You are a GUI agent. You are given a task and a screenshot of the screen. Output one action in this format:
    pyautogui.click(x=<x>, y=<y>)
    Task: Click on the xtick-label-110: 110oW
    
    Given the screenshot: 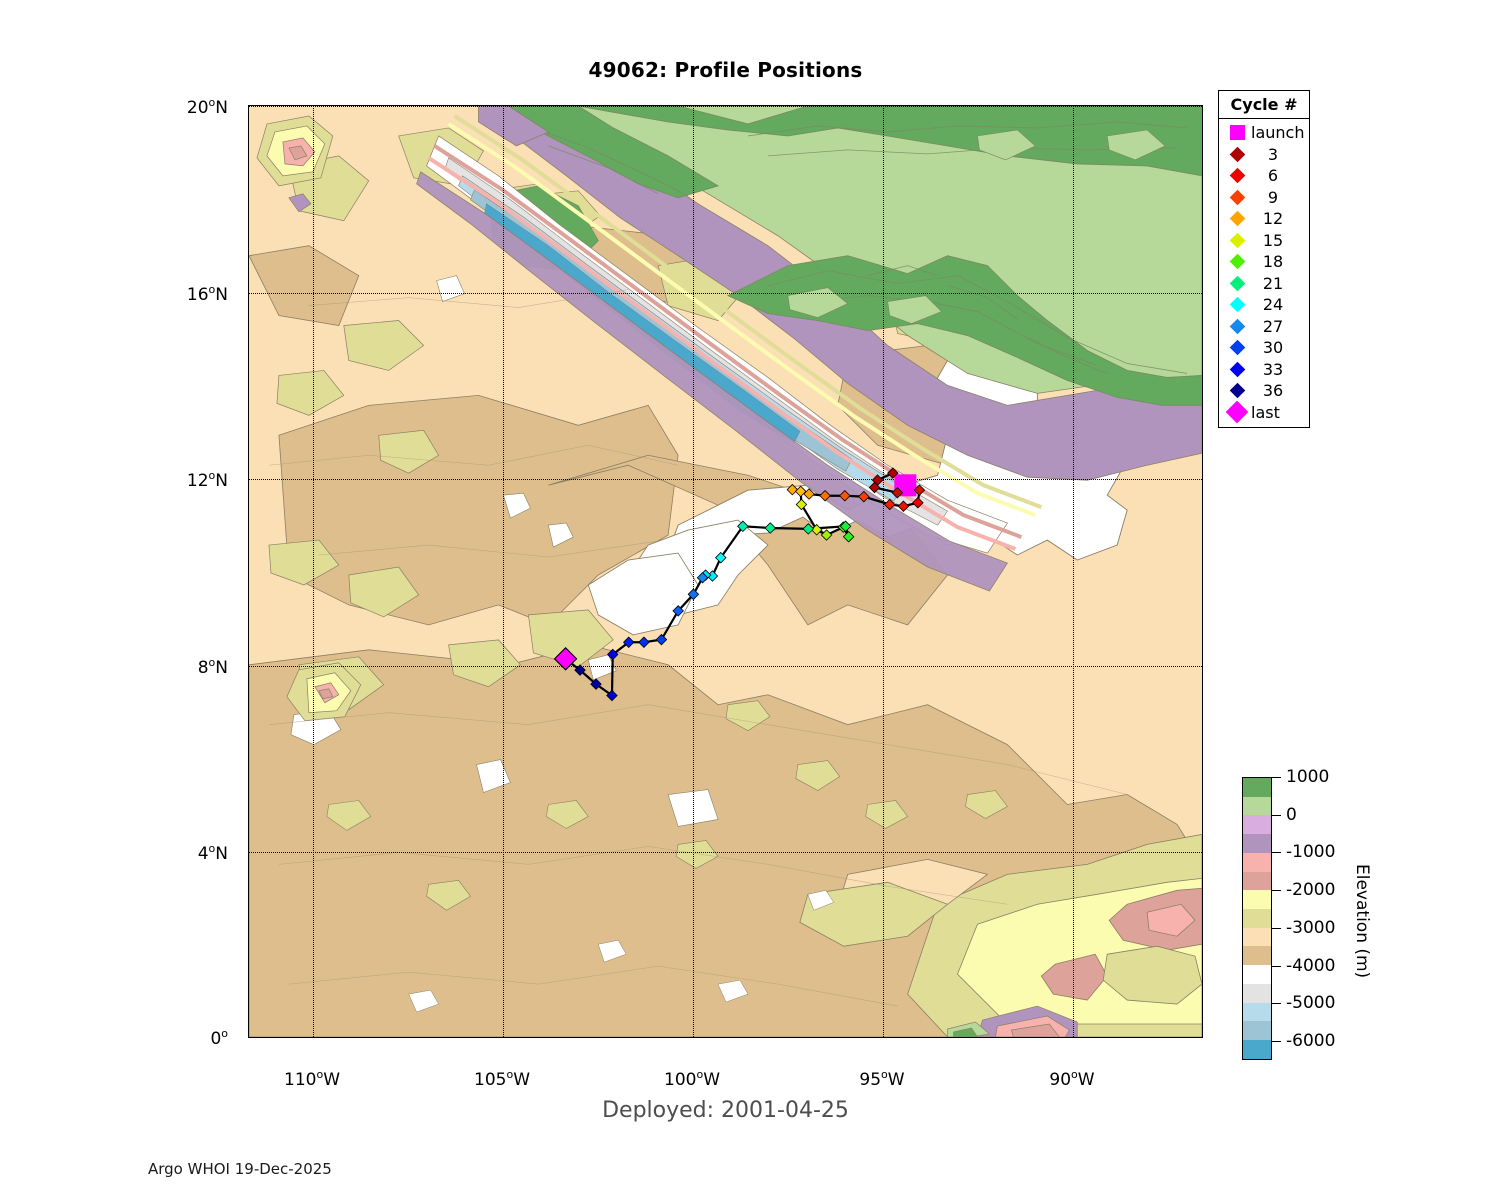 What is the action you would take?
    pyautogui.click(x=312, y=1079)
    